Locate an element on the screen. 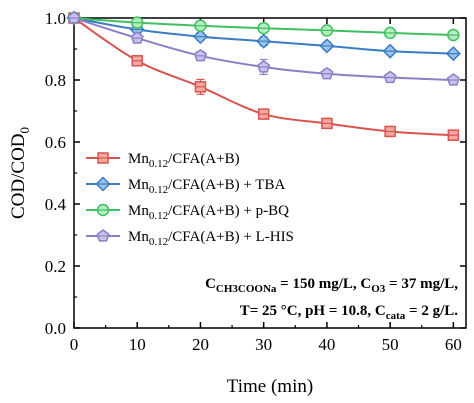  legend-label: Mn0.12/CFA(A+B) + p-BQ is located at coordinates (208, 212).